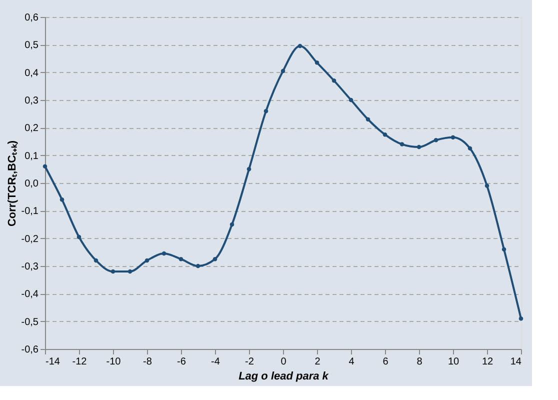  What do you see at coordinates (30, 294) in the screenshot?
I see `y-tick-label: -0,4` at bounding box center [30, 294].